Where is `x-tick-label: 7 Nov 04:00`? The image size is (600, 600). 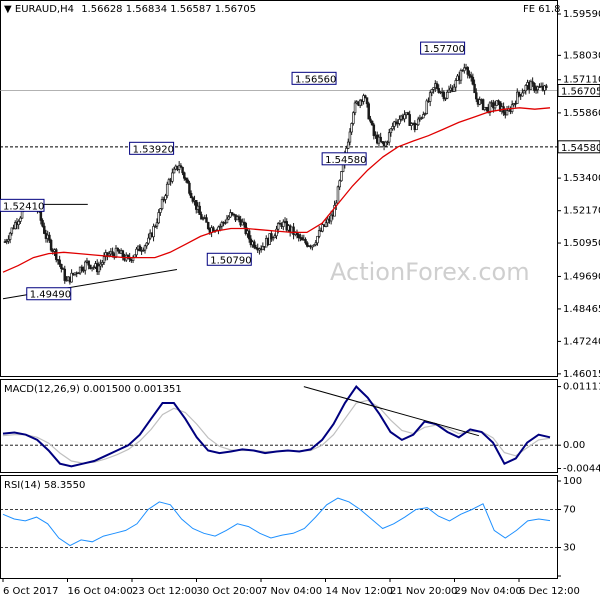 x-tick-label: 7 Nov 04:00 is located at coordinates (291, 591).